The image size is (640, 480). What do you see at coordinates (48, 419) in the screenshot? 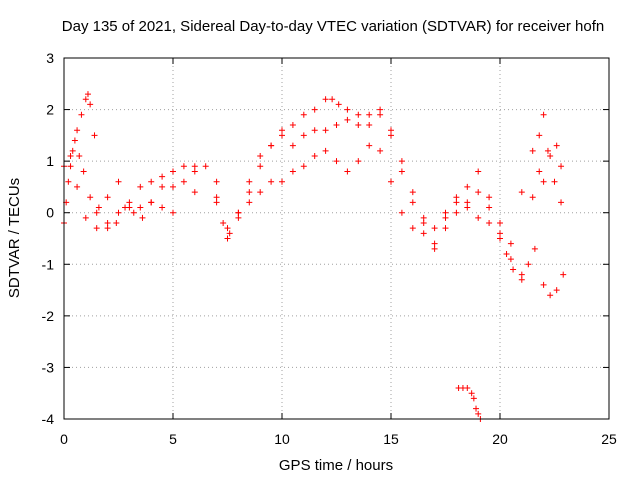
I see `y-tick-label: -4` at bounding box center [48, 419].